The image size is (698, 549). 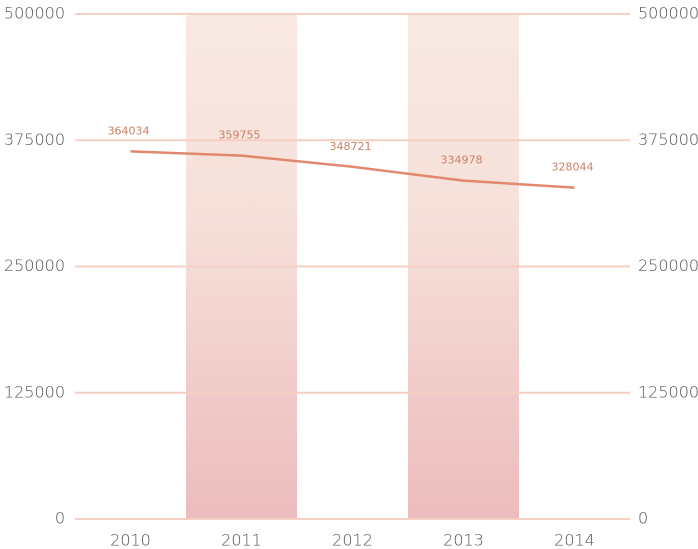 What do you see at coordinates (668, 391) in the screenshot?
I see `y2-tick-label: 125000` at bounding box center [668, 391].